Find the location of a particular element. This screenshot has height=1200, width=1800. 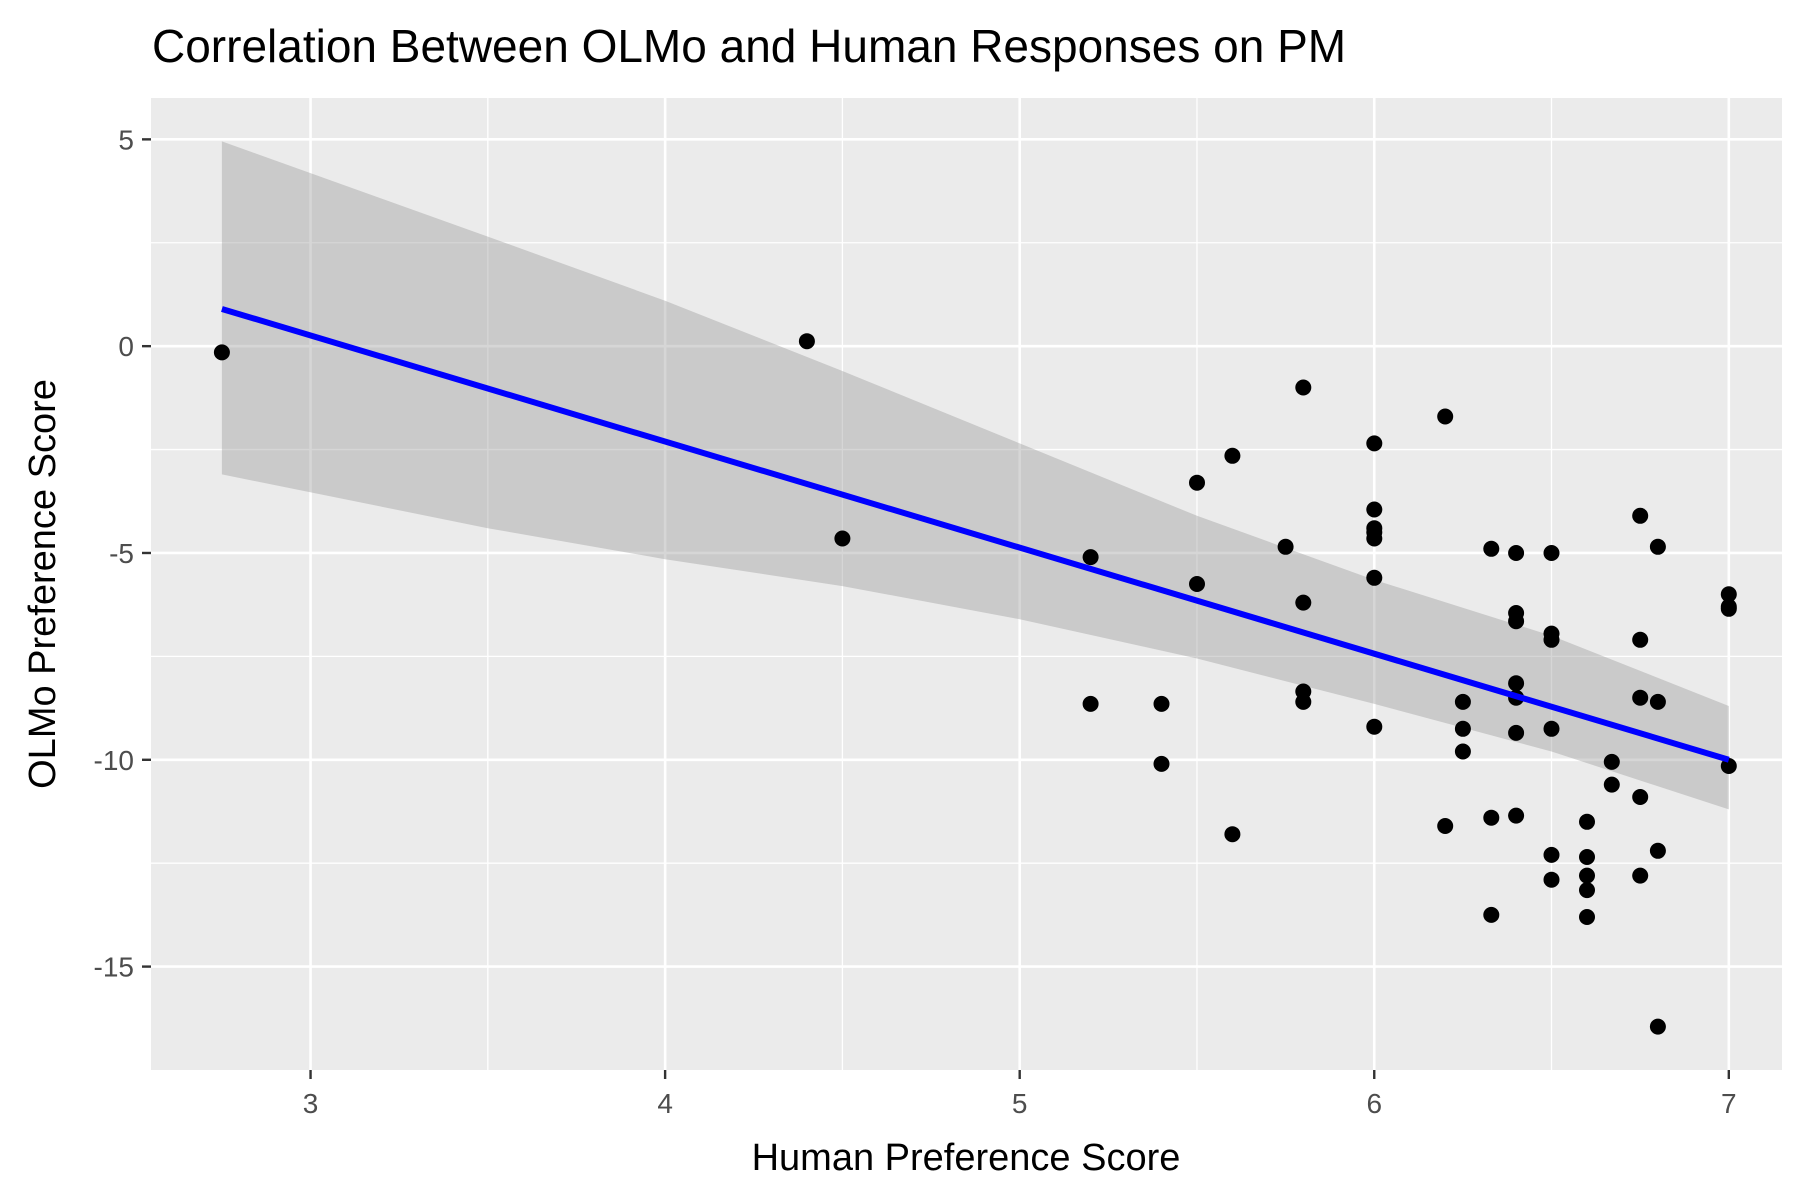

y-tick-label: -15 is located at coordinates (114, 967).